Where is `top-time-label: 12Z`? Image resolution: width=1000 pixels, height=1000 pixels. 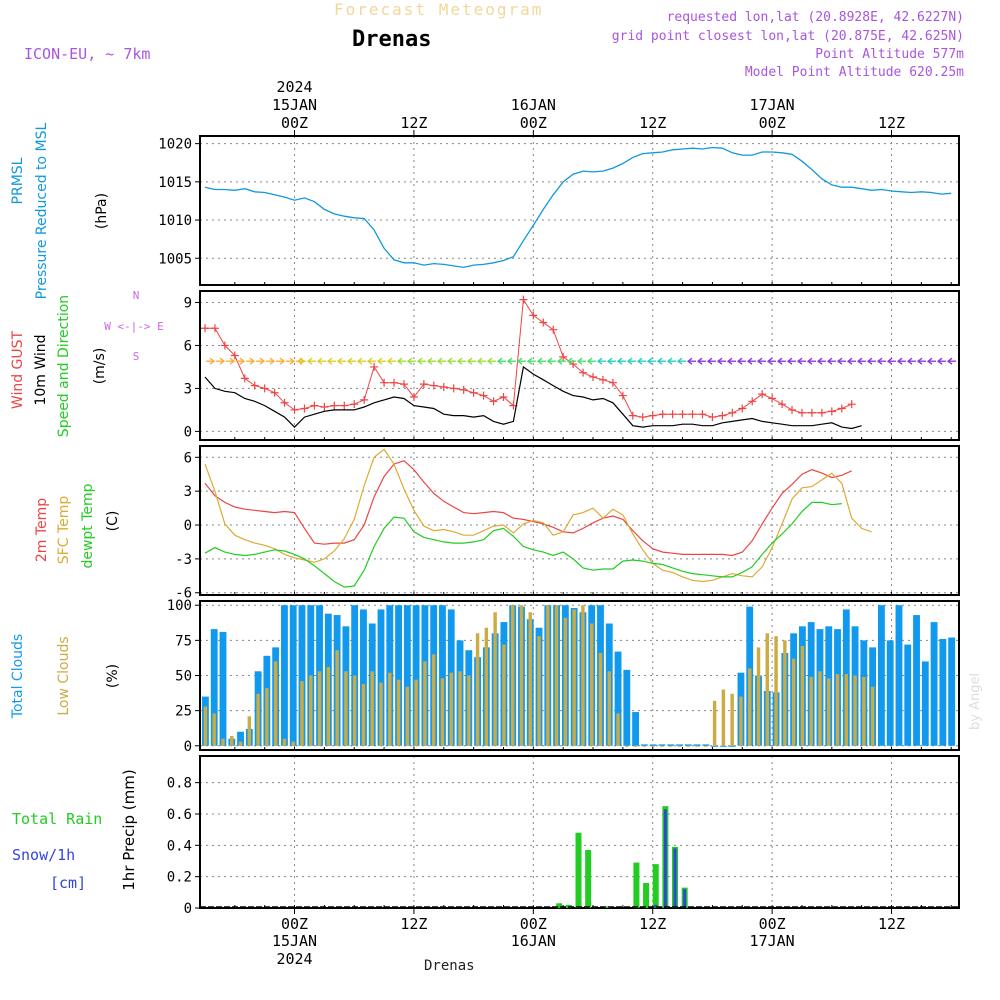
top-time-label: 12Z is located at coordinates (413, 123).